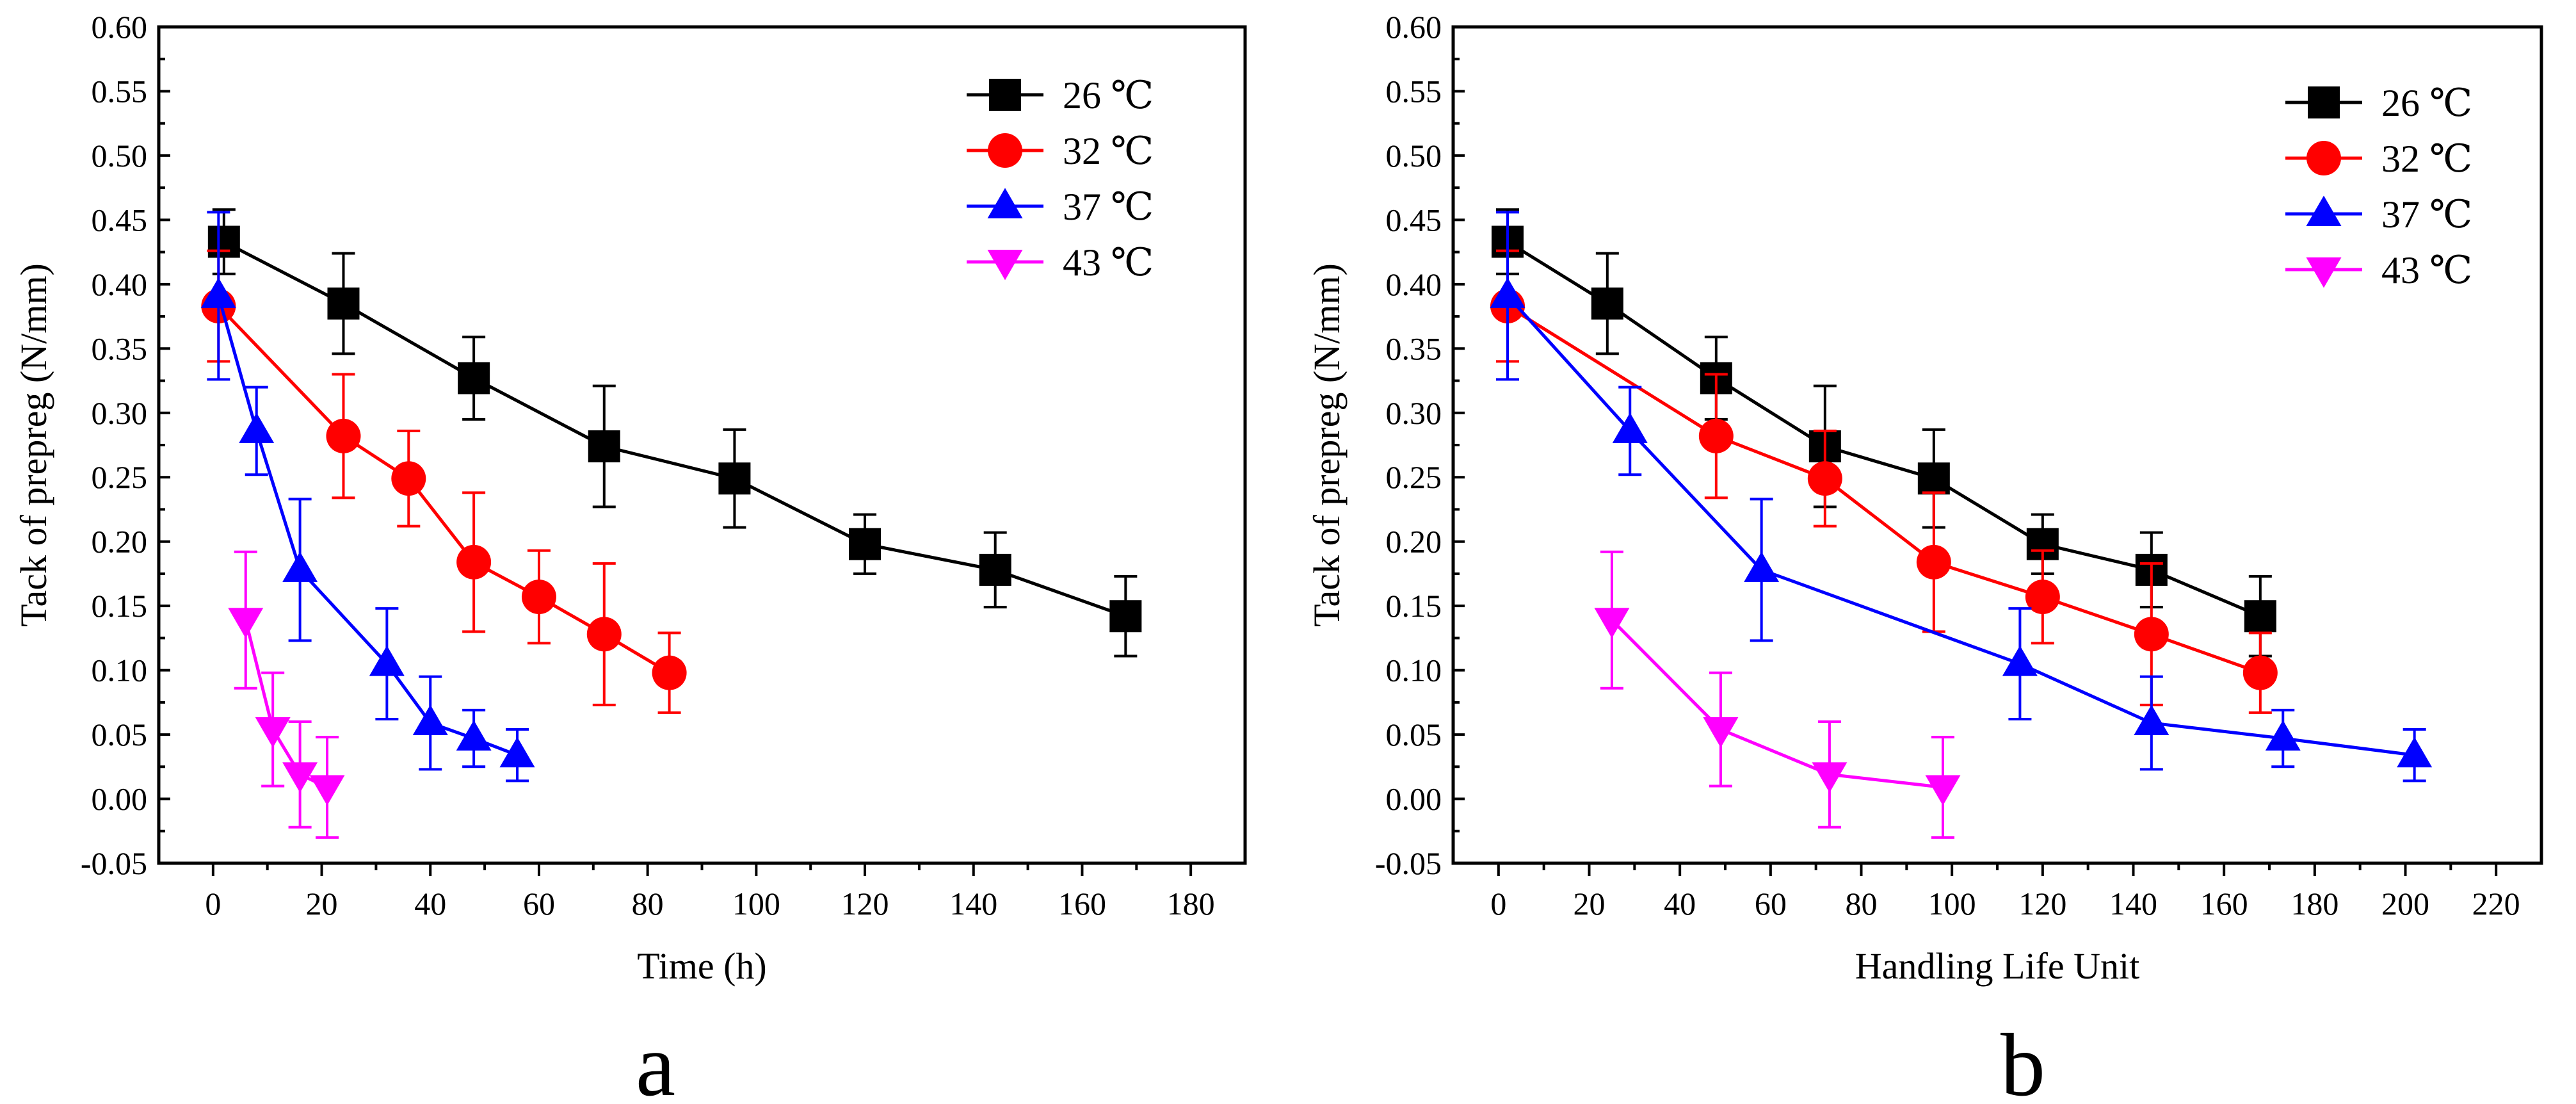 This screenshot has height=1104, width=2576. What do you see at coordinates (2022, 1060) in the screenshot?
I see `panel-label: b` at bounding box center [2022, 1060].